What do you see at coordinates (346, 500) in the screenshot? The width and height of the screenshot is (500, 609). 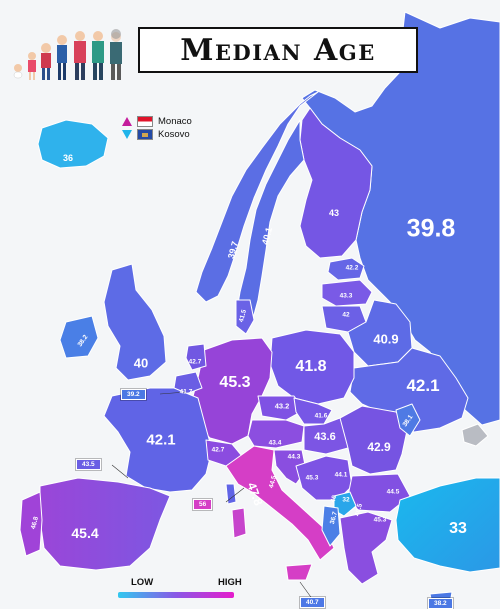 I see `region-label-kosovo: 32` at bounding box center [346, 500].